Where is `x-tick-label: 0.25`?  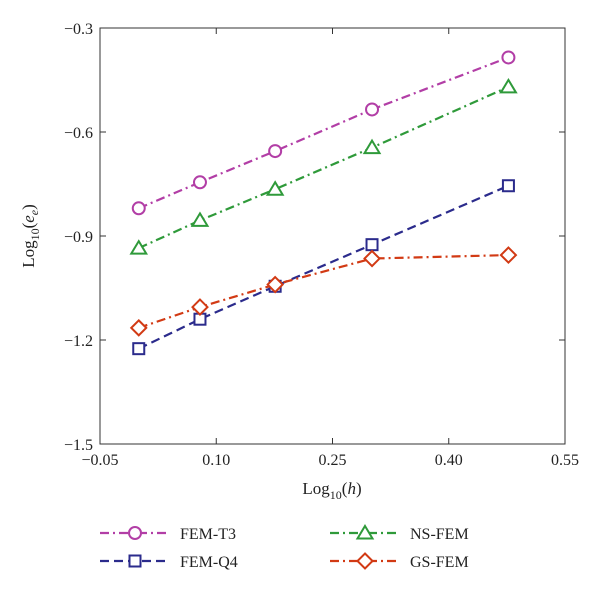 x-tick-label: 0.25 is located at coordinates (333, 460).